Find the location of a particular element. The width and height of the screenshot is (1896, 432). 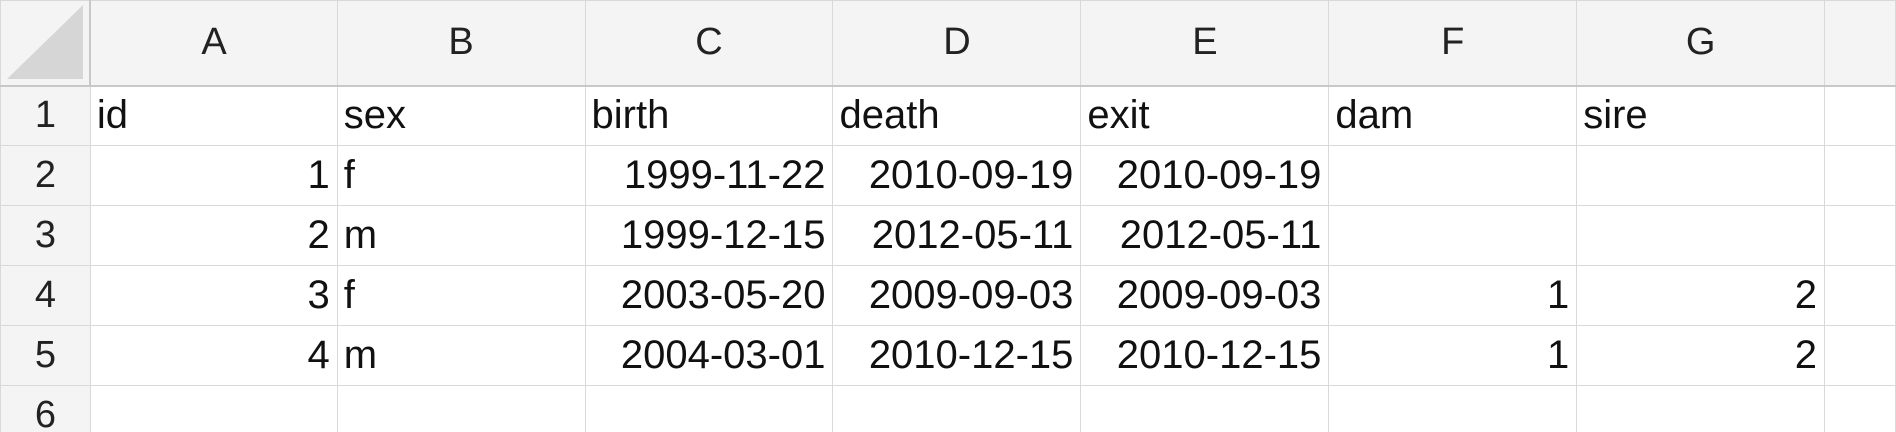

sheet-row: 1 id sex birth death exit dam sire is located at coordinates (948, 115).